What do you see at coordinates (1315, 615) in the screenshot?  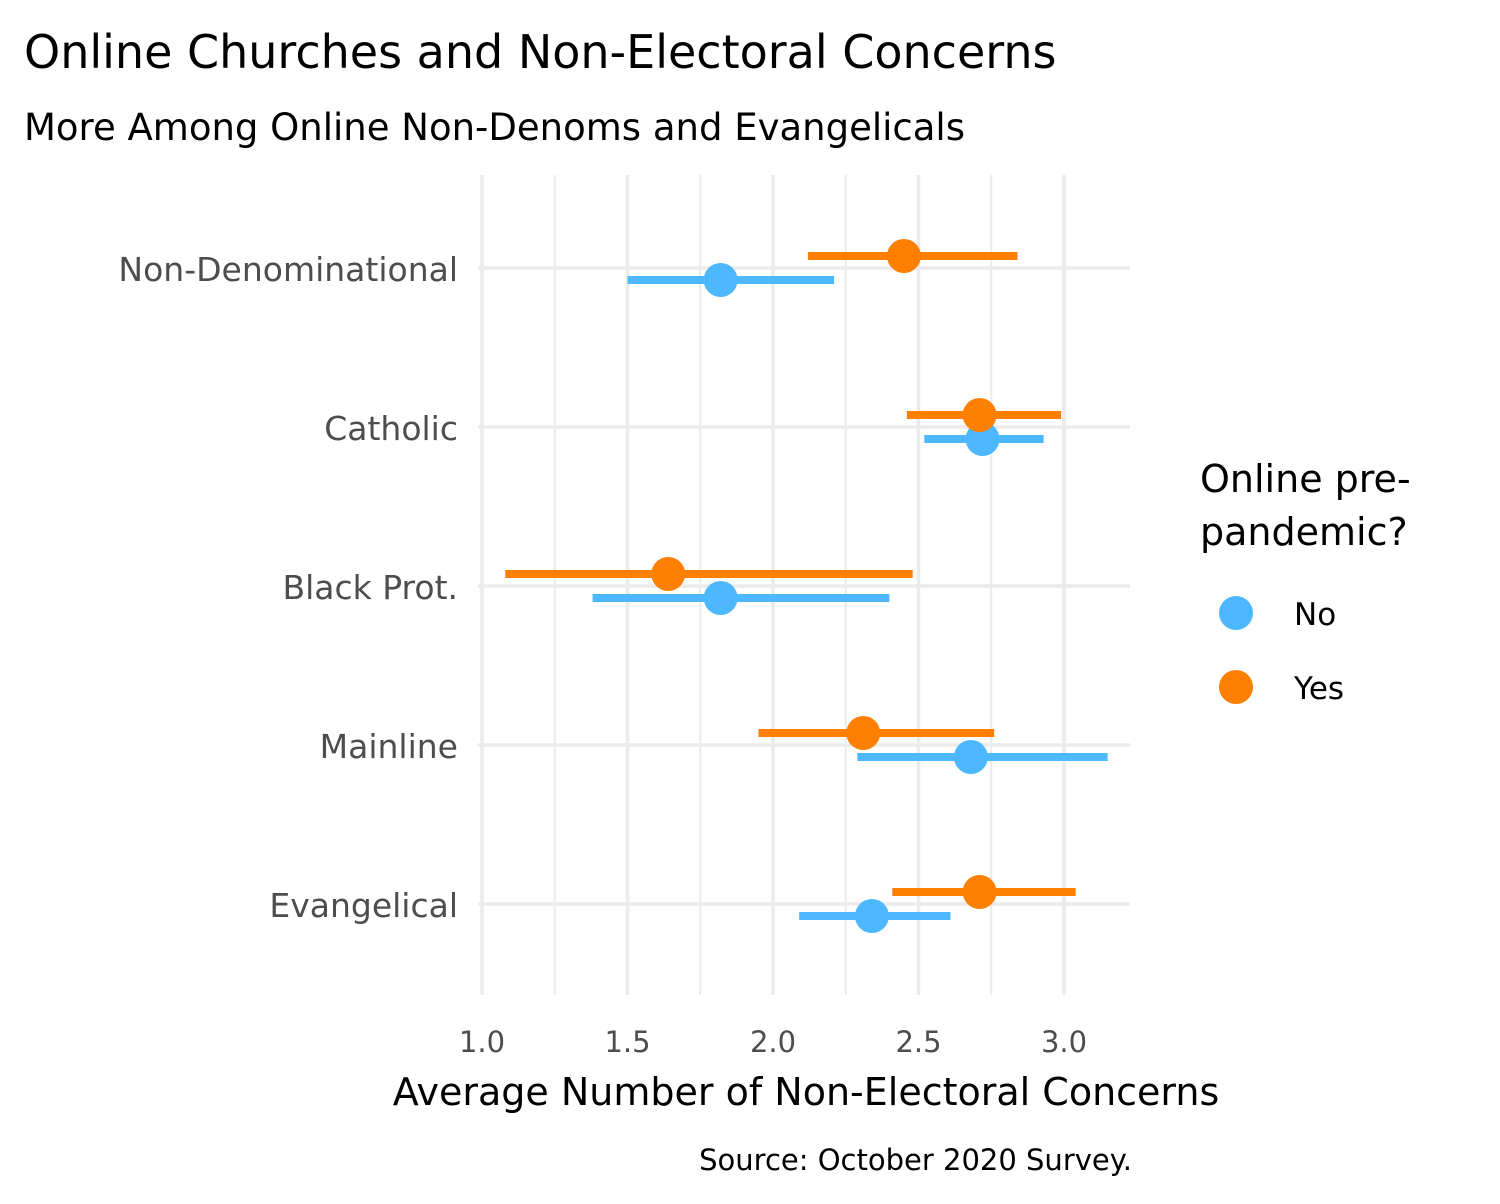 I see `legend-label-no: No` at bounding box center [1315, 615].